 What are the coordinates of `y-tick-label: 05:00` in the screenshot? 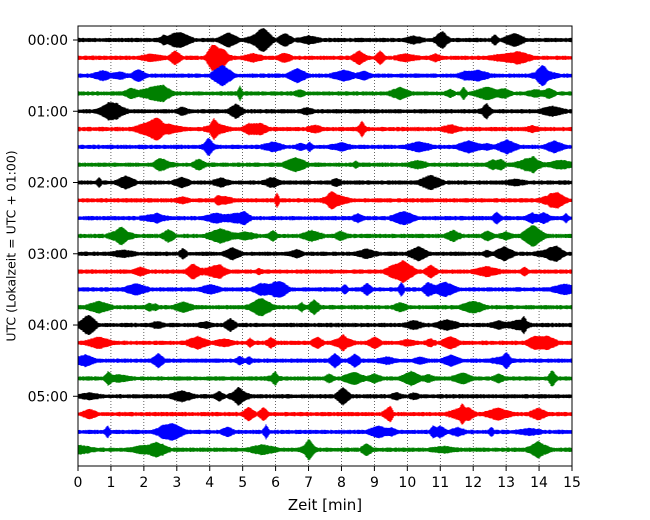 It's located at (48, 397).